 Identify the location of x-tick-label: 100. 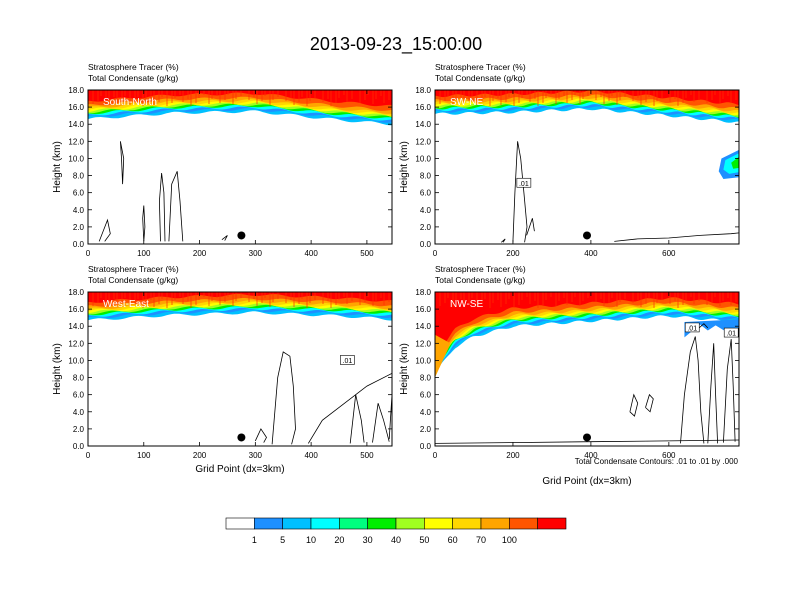
(144, 253).